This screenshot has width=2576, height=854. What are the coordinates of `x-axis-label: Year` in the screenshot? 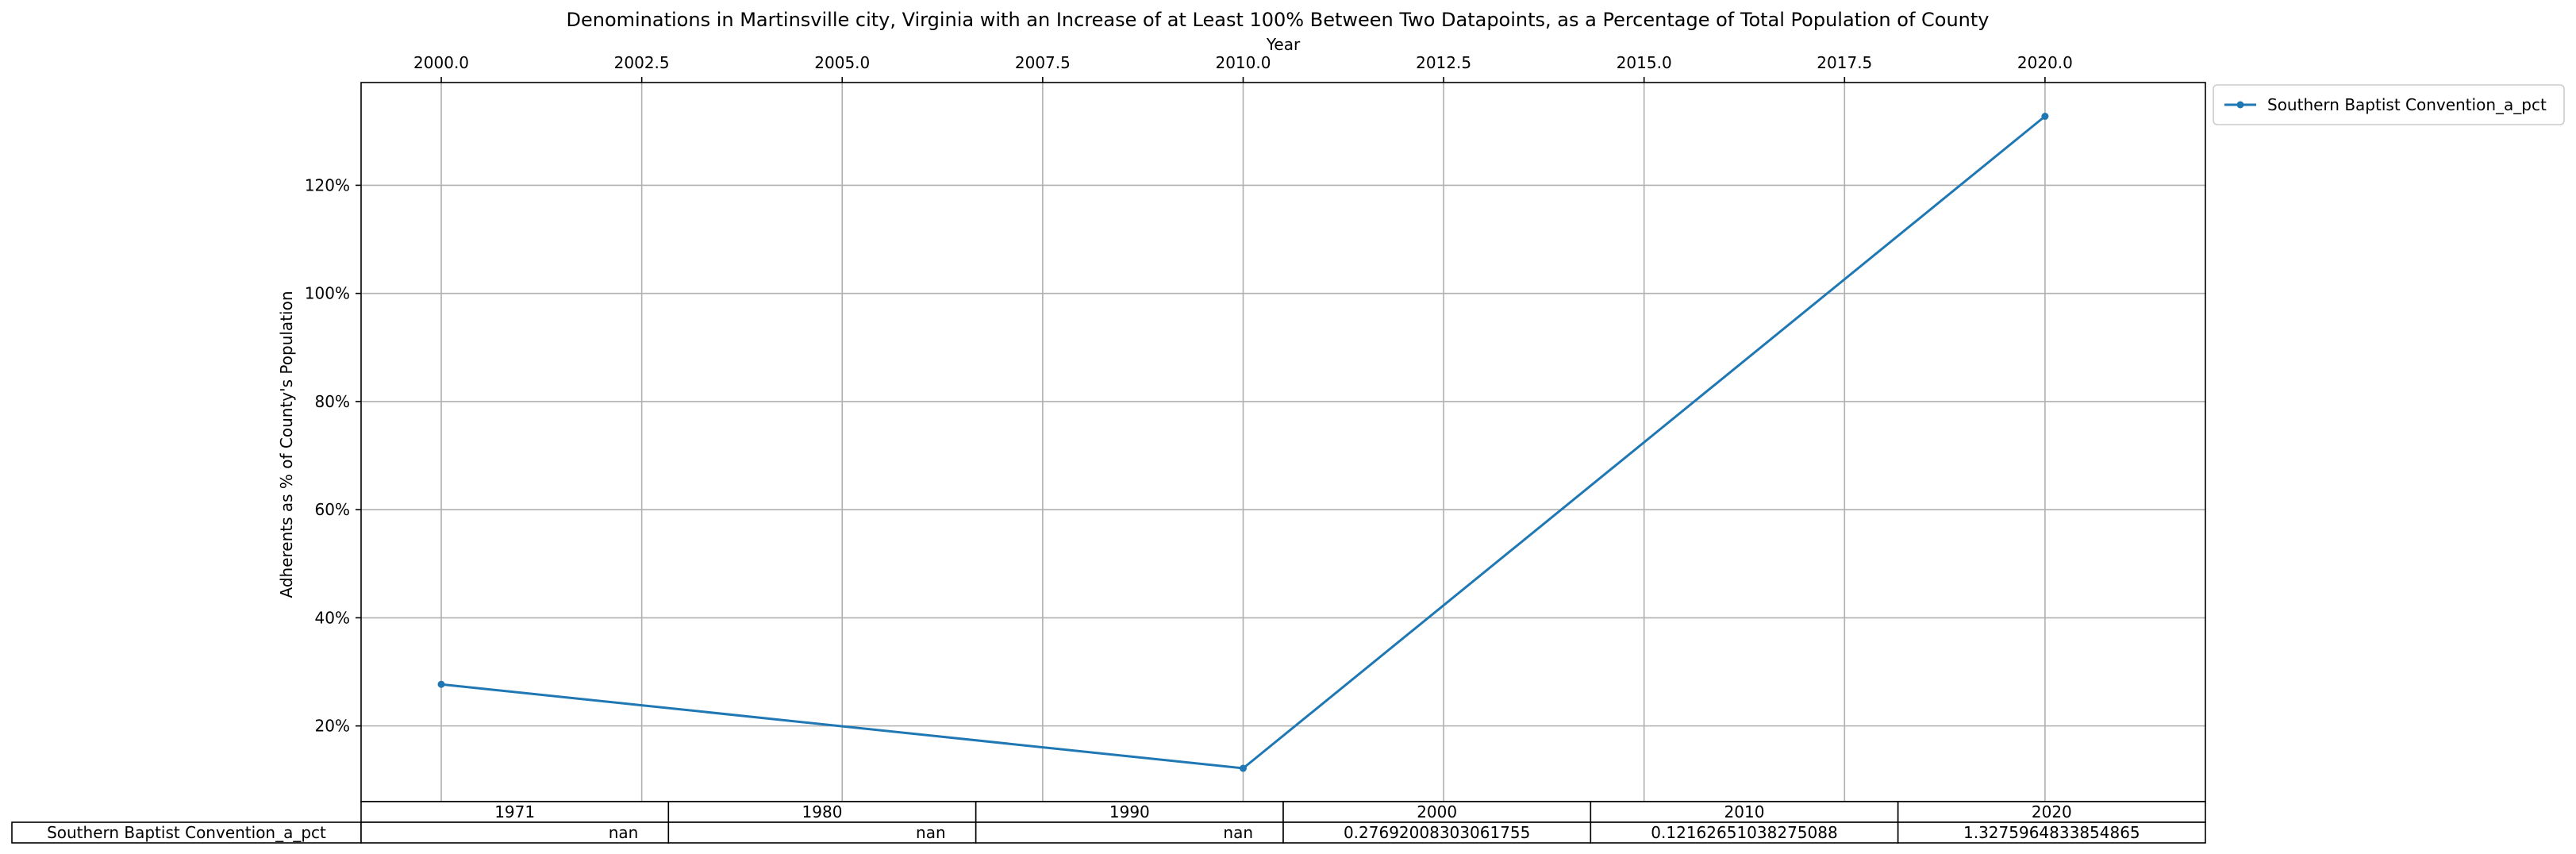 It's located at (1283, 44).